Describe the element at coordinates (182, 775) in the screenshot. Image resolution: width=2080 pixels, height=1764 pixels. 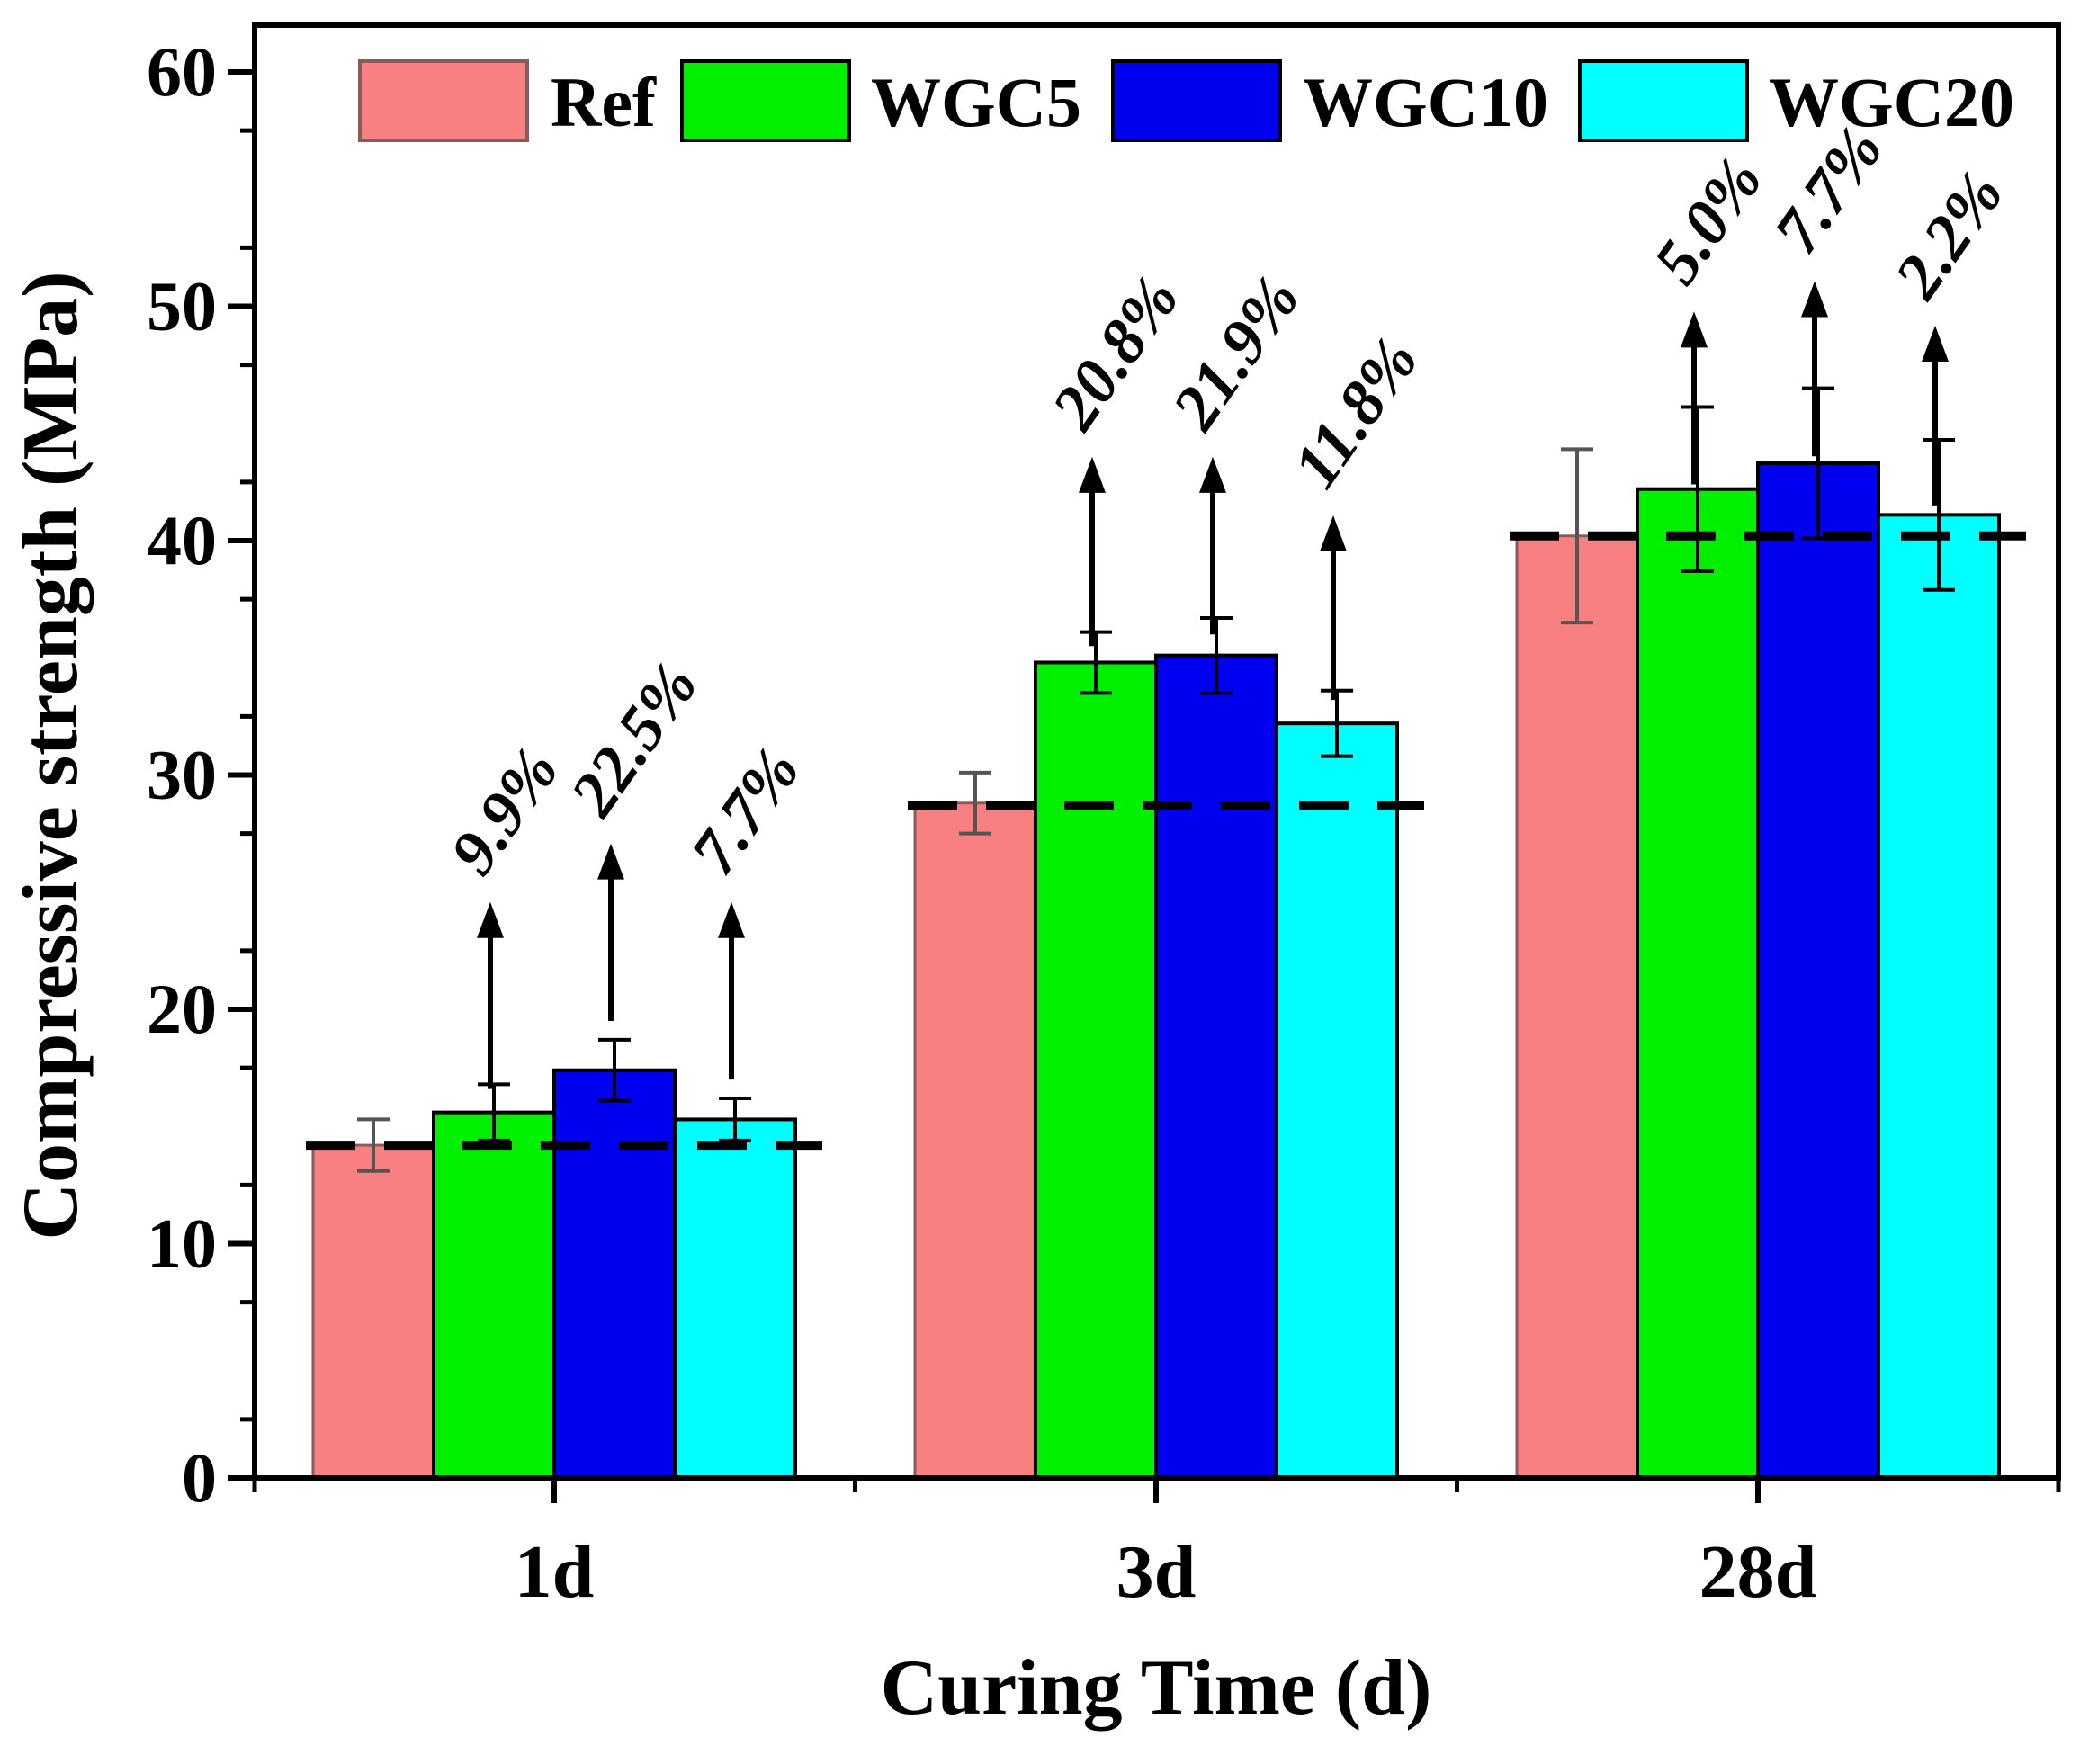
I see `y-tick-label-30: 30` at that location.